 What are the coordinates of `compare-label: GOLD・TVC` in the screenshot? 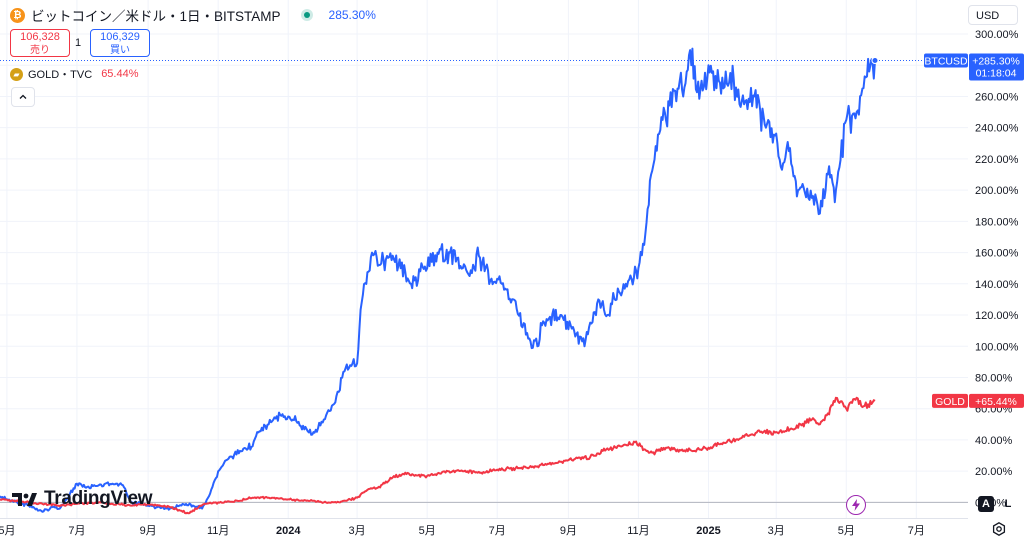 It's located at (60, 75).